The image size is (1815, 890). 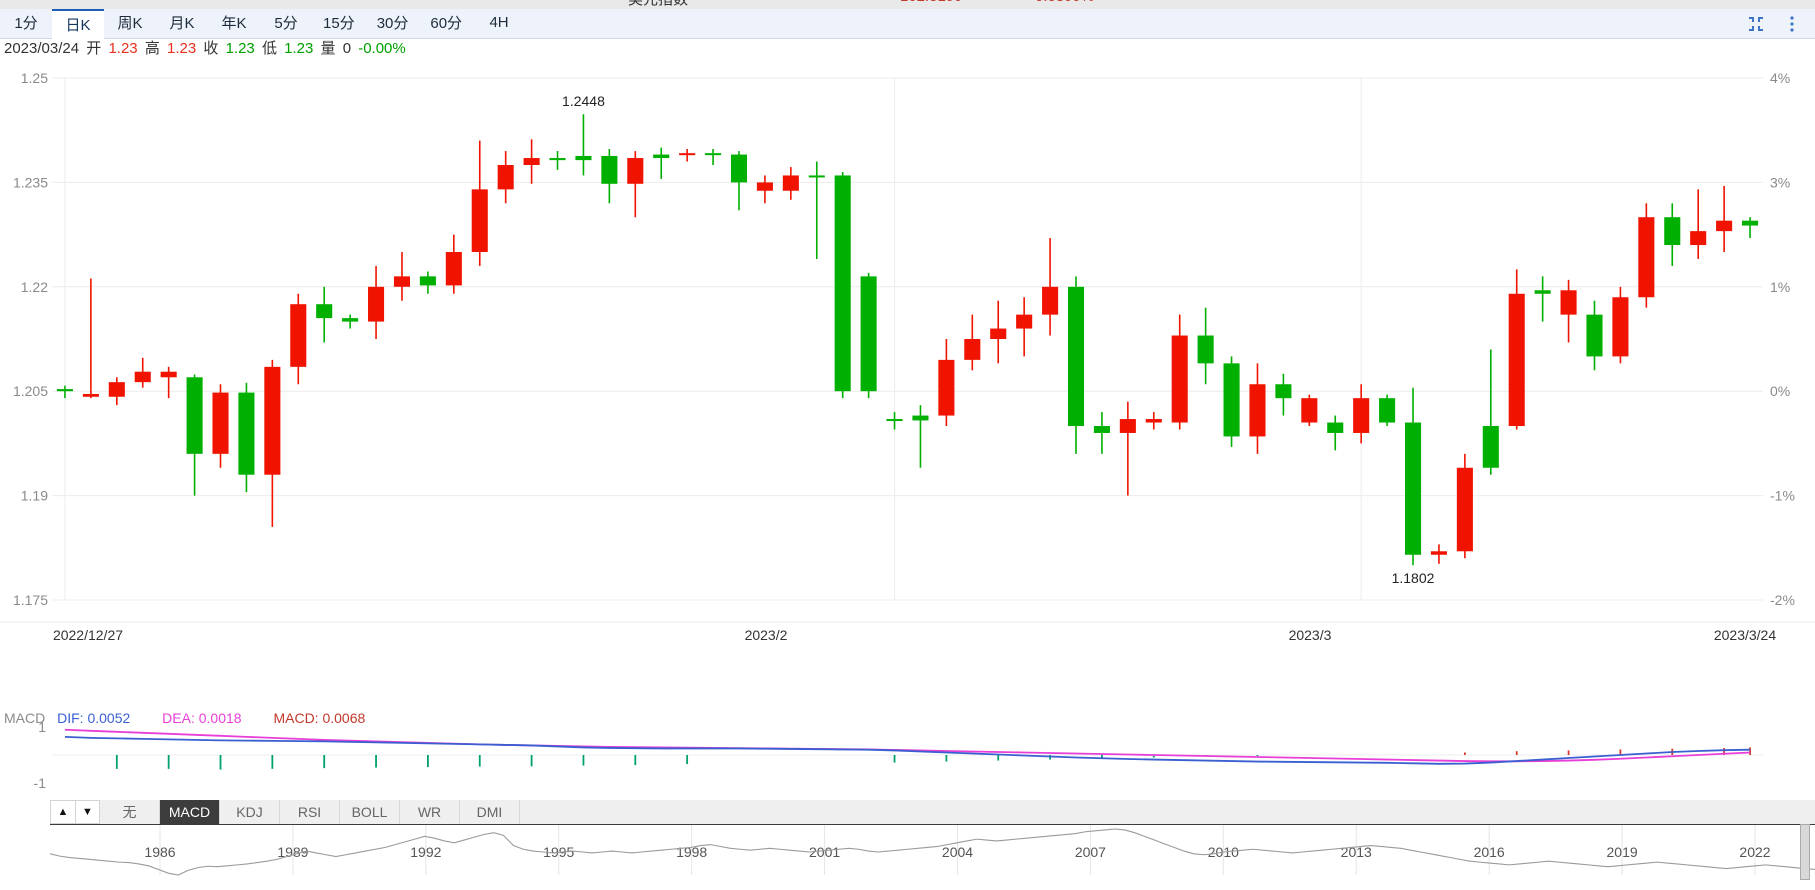 I want to click on indicator-row-spacer, so click(x=1167, y=812).